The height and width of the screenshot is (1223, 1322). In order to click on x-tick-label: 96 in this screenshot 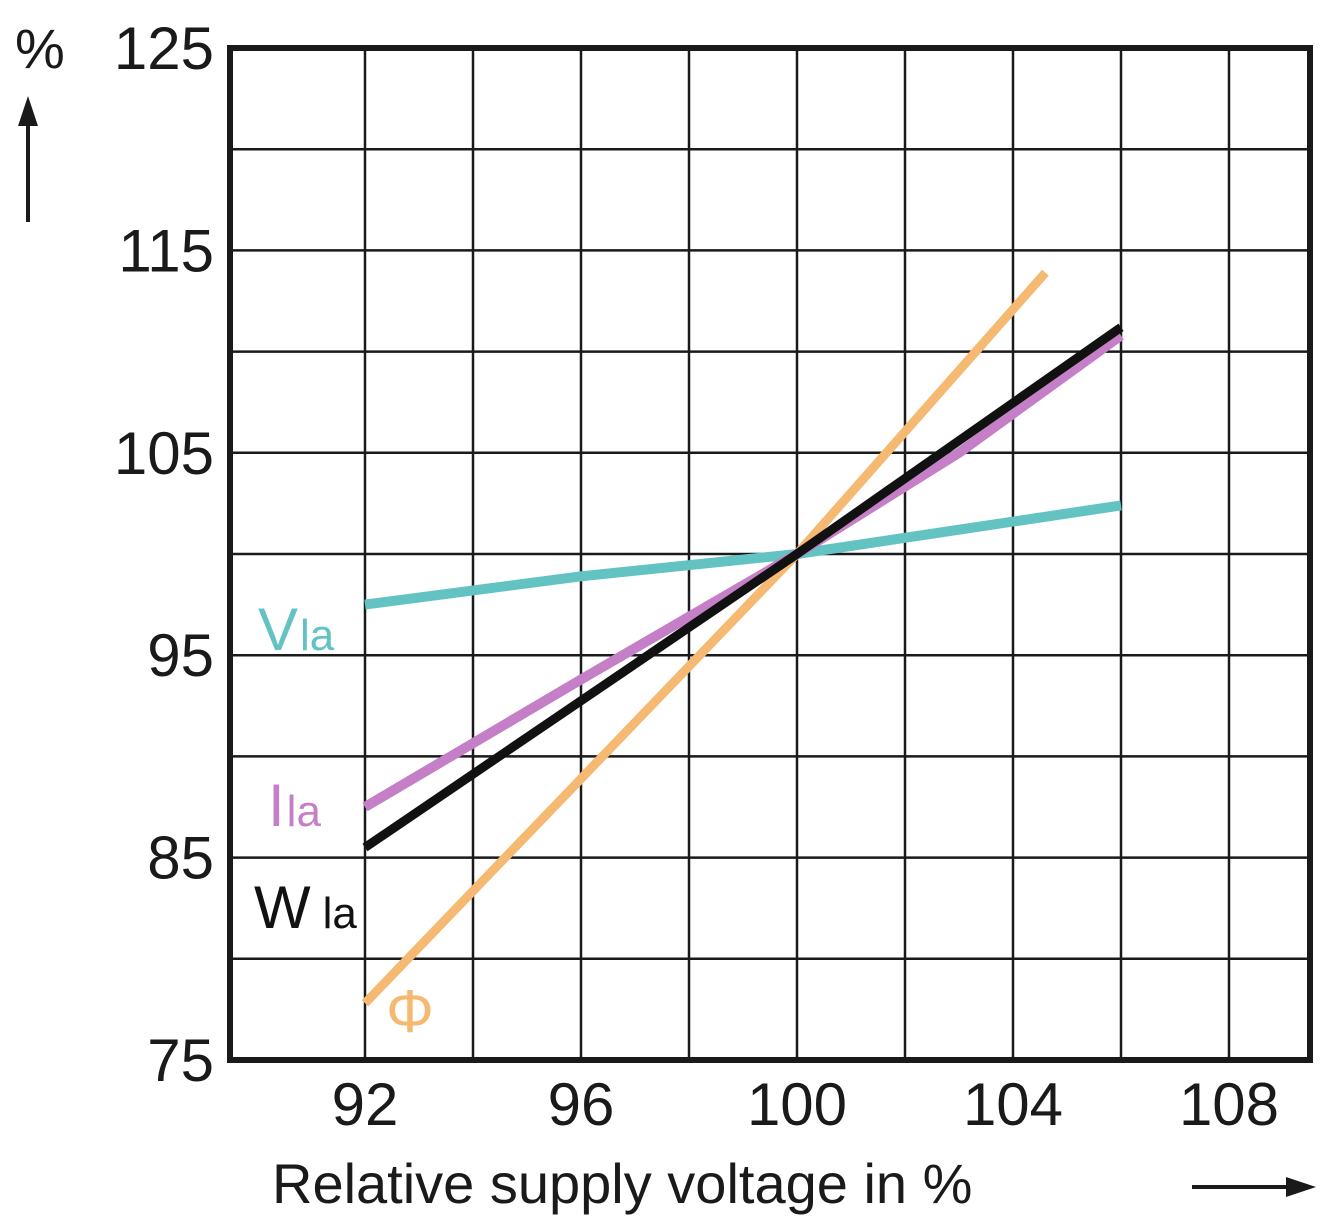, I will do `click(581, 1104)`.